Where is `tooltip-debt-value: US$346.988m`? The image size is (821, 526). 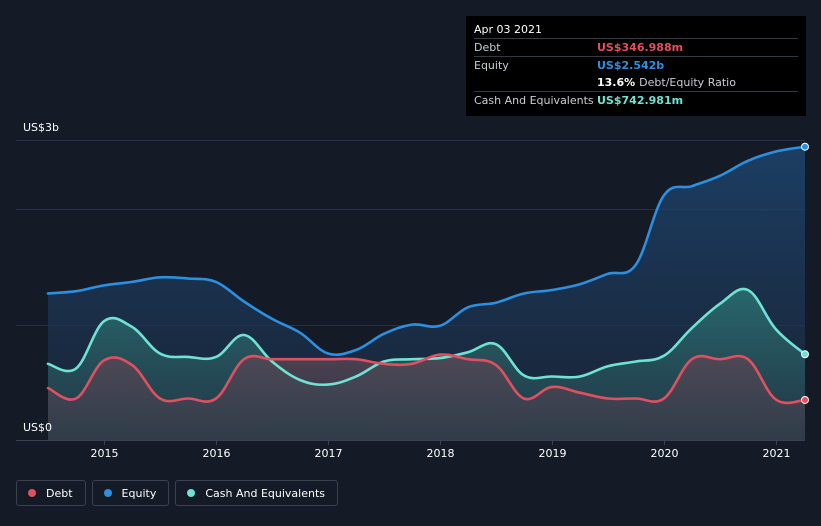 tooltip-debt-value: US$346.988m is located at coordinates (640, 47).